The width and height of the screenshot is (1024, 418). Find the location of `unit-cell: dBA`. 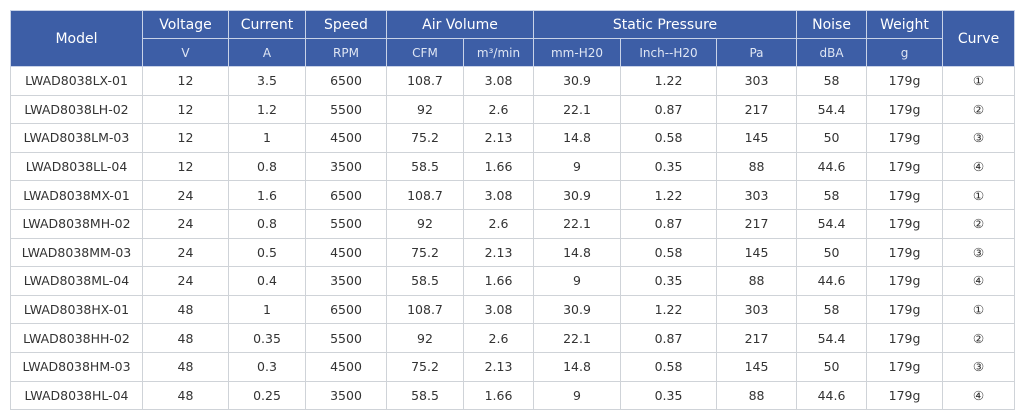

unit-cell: dBA is located at coordinates (832, 52).